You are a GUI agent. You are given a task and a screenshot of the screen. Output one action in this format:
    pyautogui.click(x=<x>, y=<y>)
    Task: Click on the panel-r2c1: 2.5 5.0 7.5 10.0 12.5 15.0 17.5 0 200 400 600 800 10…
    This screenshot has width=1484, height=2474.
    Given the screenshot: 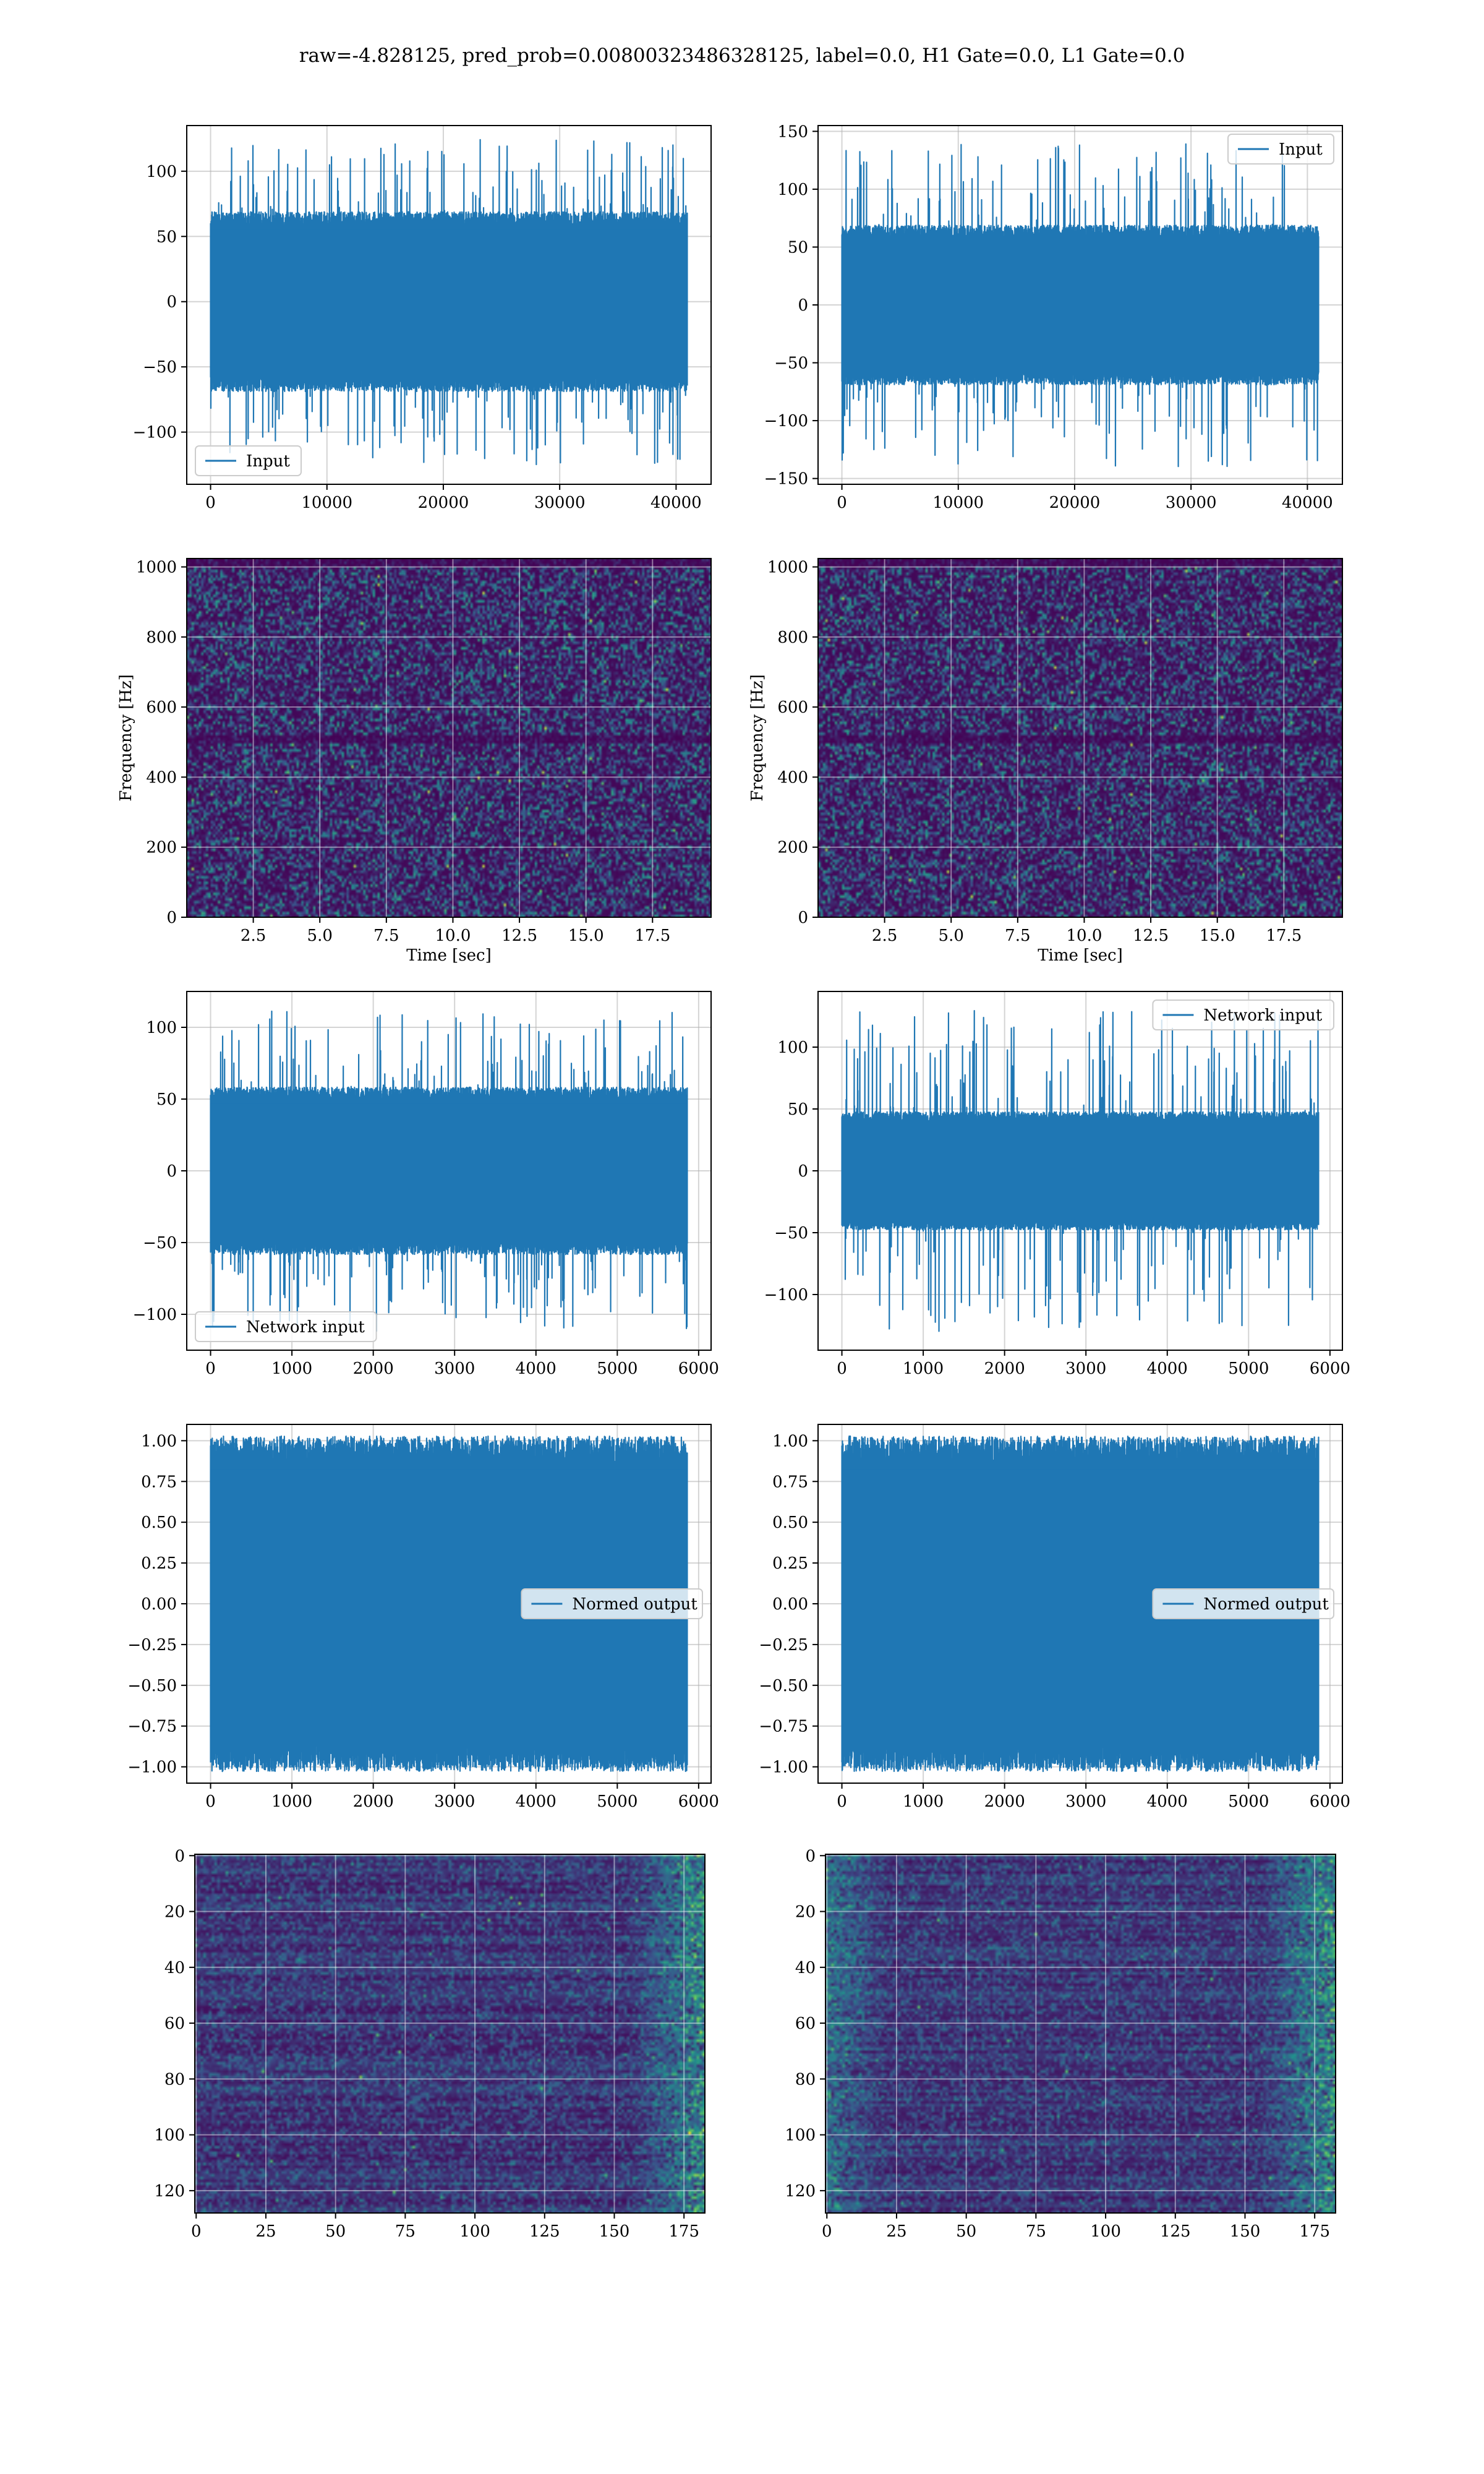 What is the action you would take?
    pyautogui.click(x=414, y=761)
    